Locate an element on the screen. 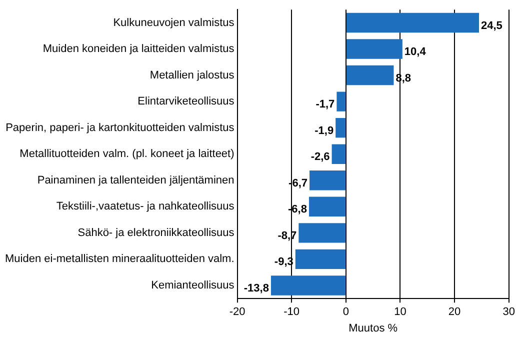  y-tick-label: Elintarviketeollisuus is located at coordinates (186, 102).